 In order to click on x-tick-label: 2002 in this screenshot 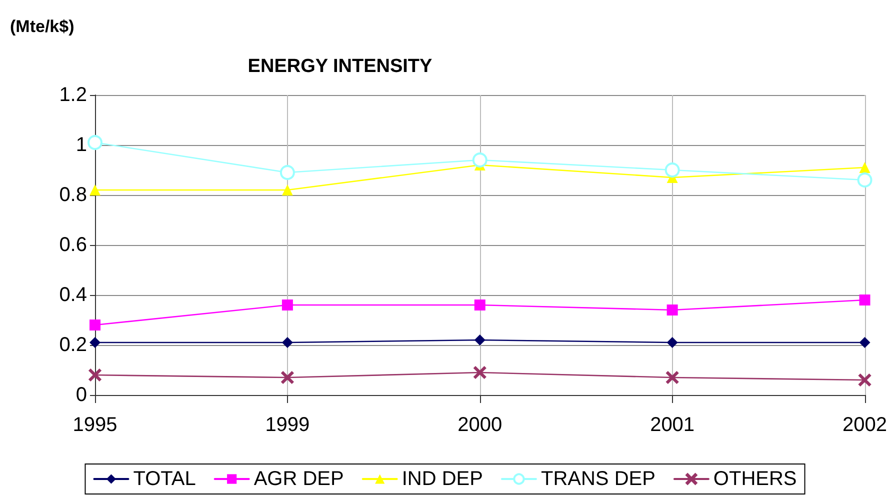, I will do `click(865, 425)`.